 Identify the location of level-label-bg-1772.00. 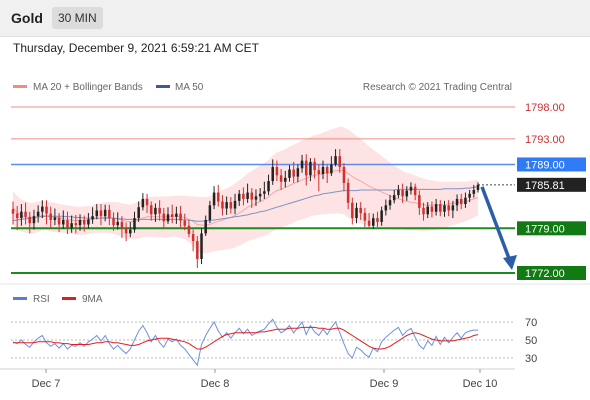
(551, 273).